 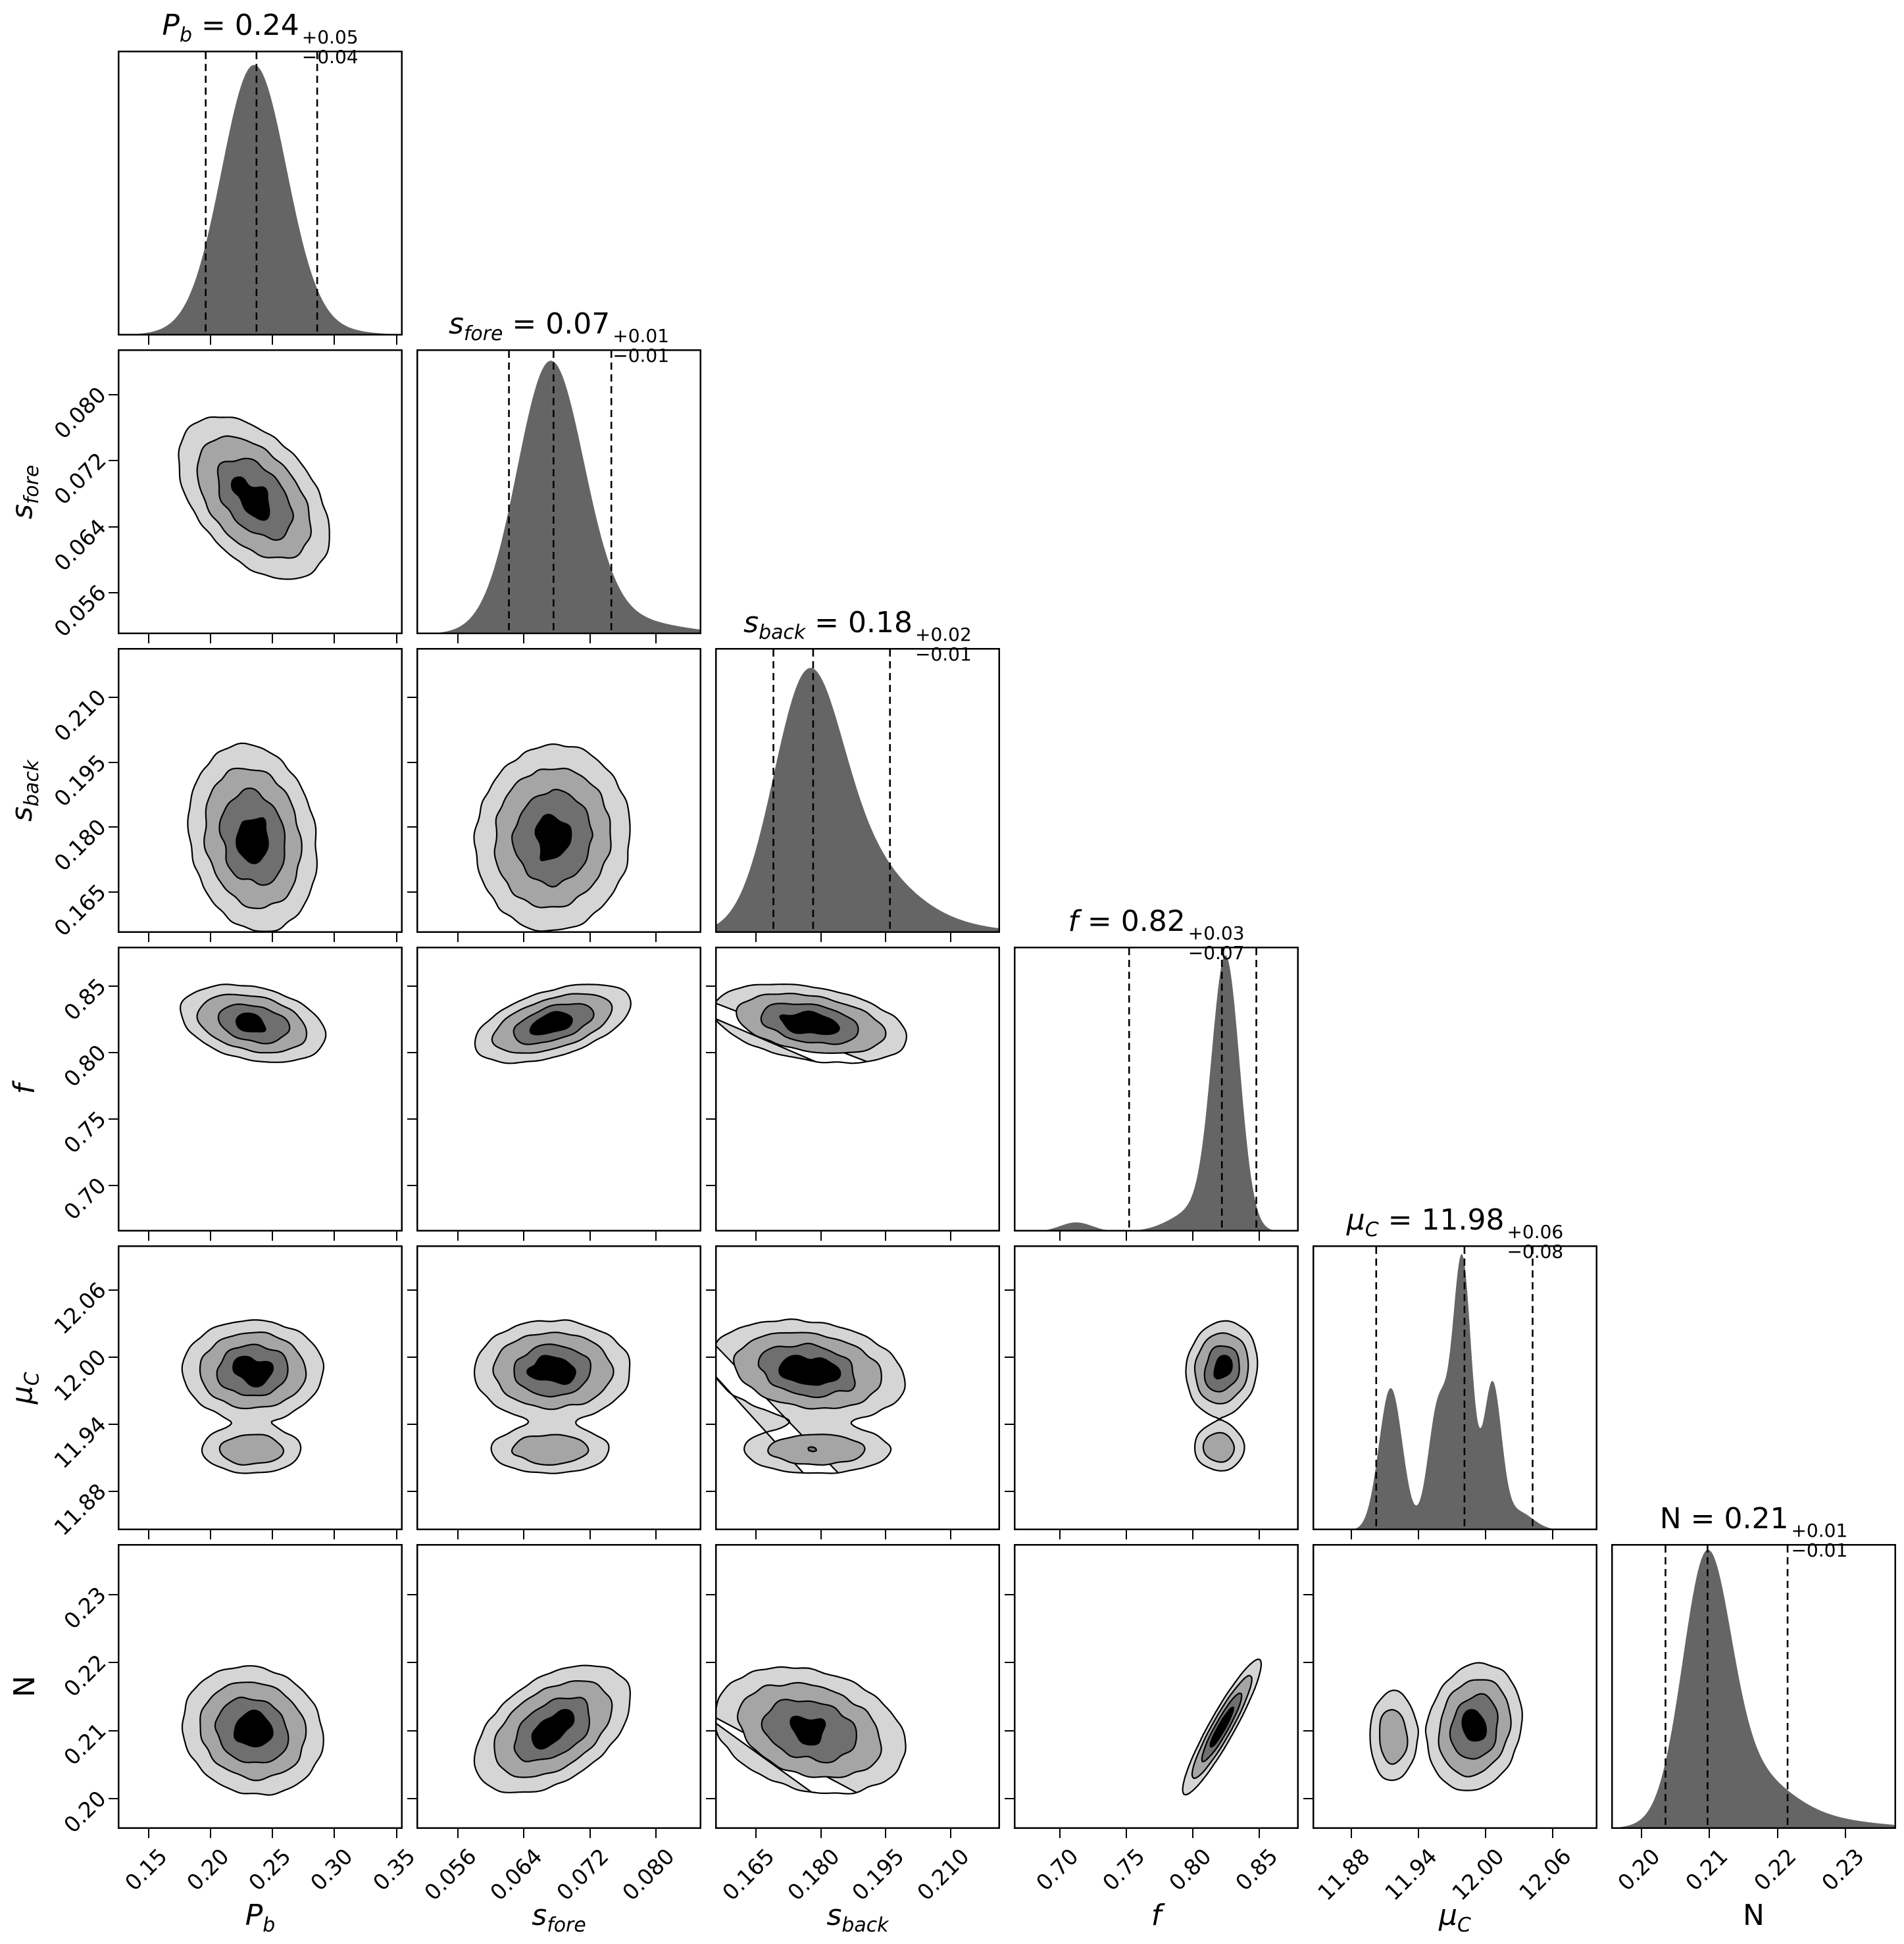 I want to click on x-tick-label-n-3: 0.23, so click(x=1842, y=1869).